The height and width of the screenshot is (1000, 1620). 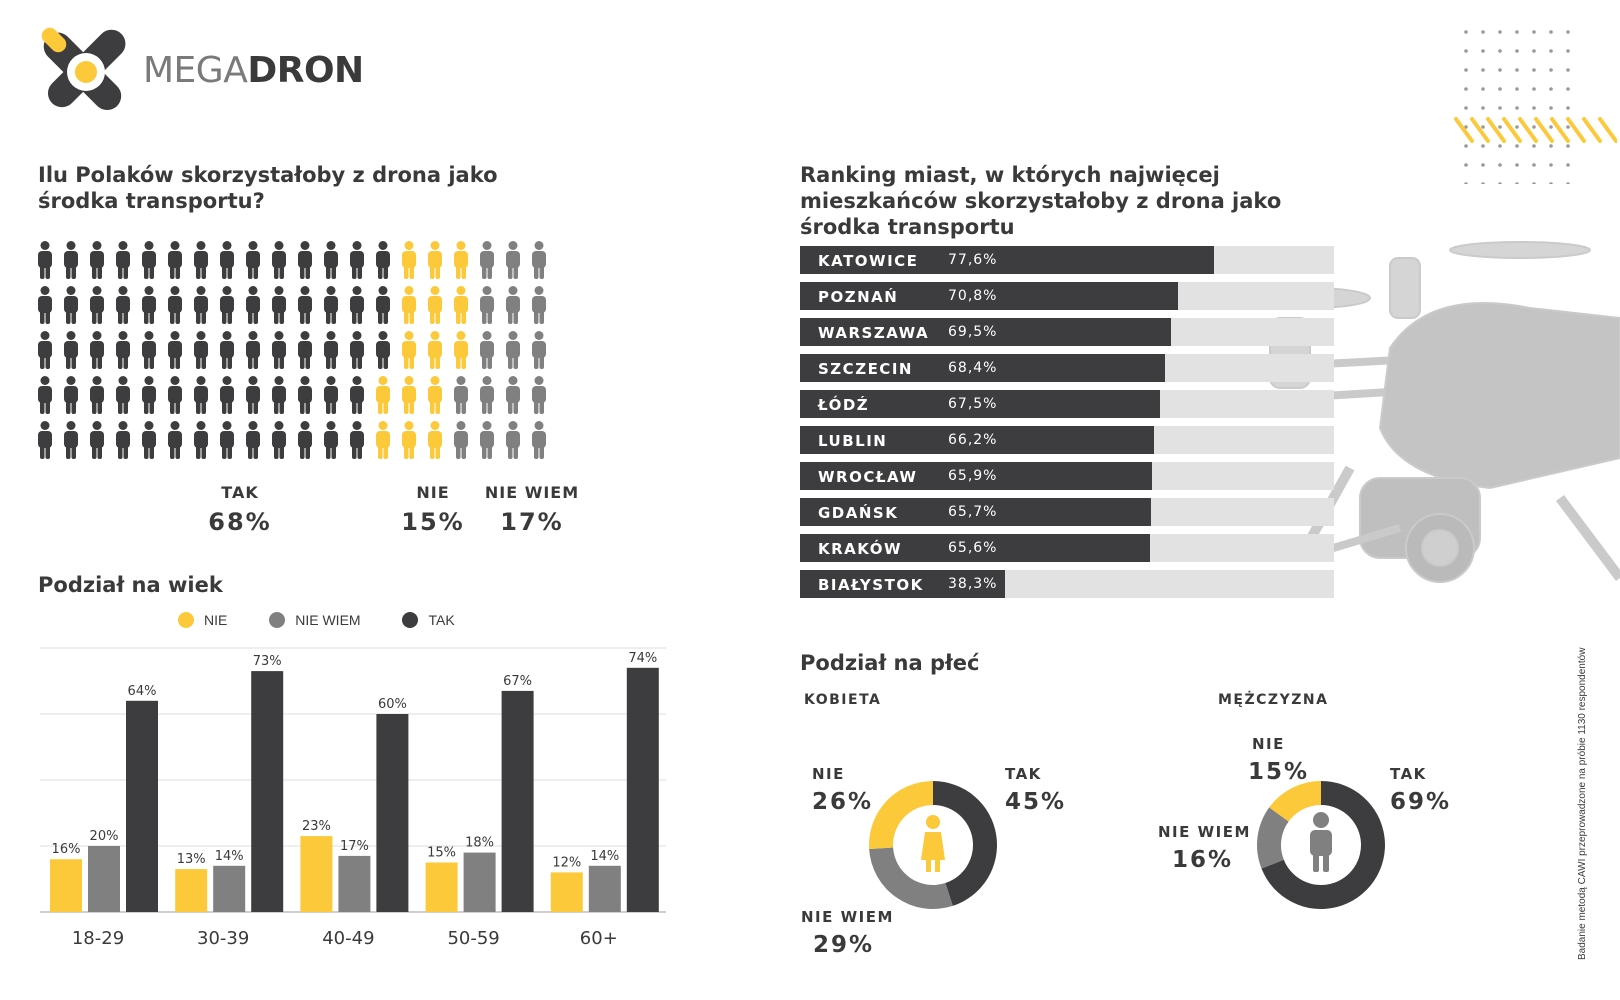 What do you see at coordinates (868, 261) in the screenshot?
I see `ranking-city: KATOWICE` at bounding box center [868, 261].